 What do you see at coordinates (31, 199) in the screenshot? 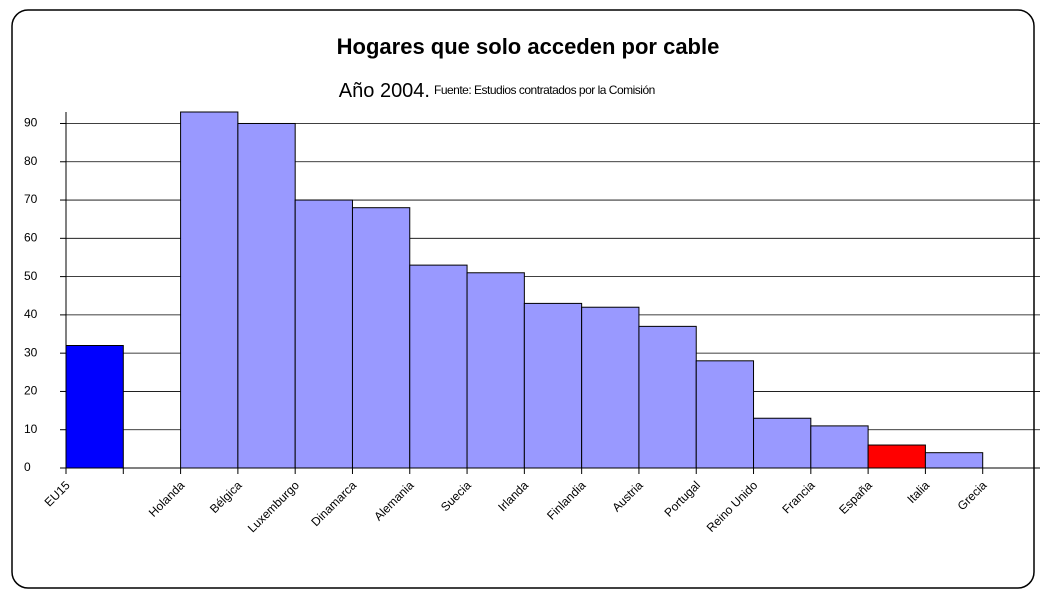
I see `y-tick-label: 70` at bounding box center [31, 199].